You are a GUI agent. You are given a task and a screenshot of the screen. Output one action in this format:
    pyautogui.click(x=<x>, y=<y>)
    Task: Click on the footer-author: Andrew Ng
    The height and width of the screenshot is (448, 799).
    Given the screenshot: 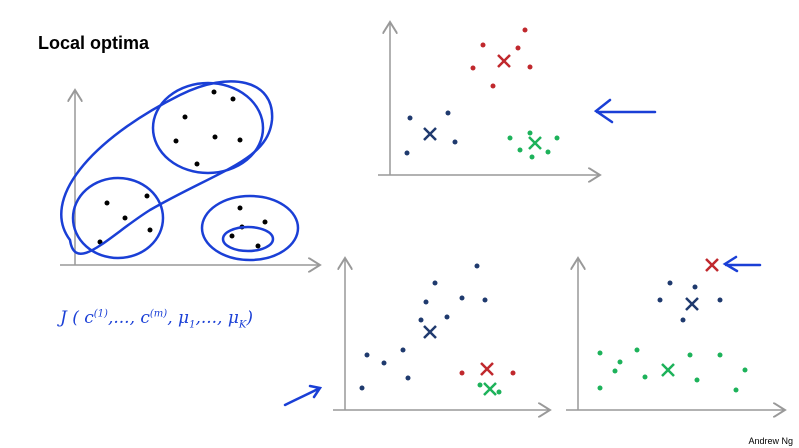 What is the action you would take?
    pyautogui.click(x=770, y=441)
    